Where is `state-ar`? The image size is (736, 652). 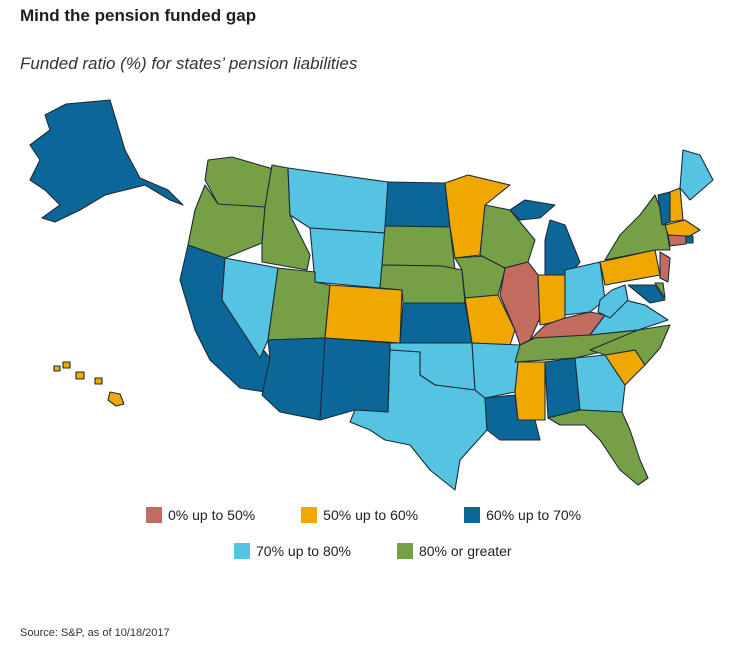 state-ar is located at coordinates (496, 370).